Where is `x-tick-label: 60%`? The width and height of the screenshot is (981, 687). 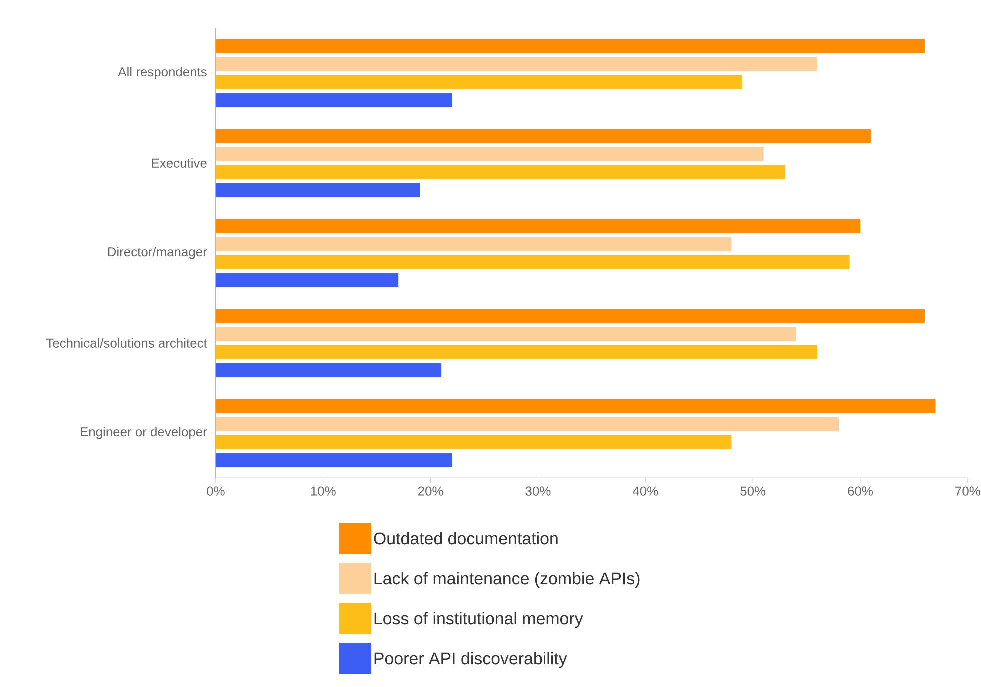 x-tick-label: 60% is located at coordinates (861, 491).